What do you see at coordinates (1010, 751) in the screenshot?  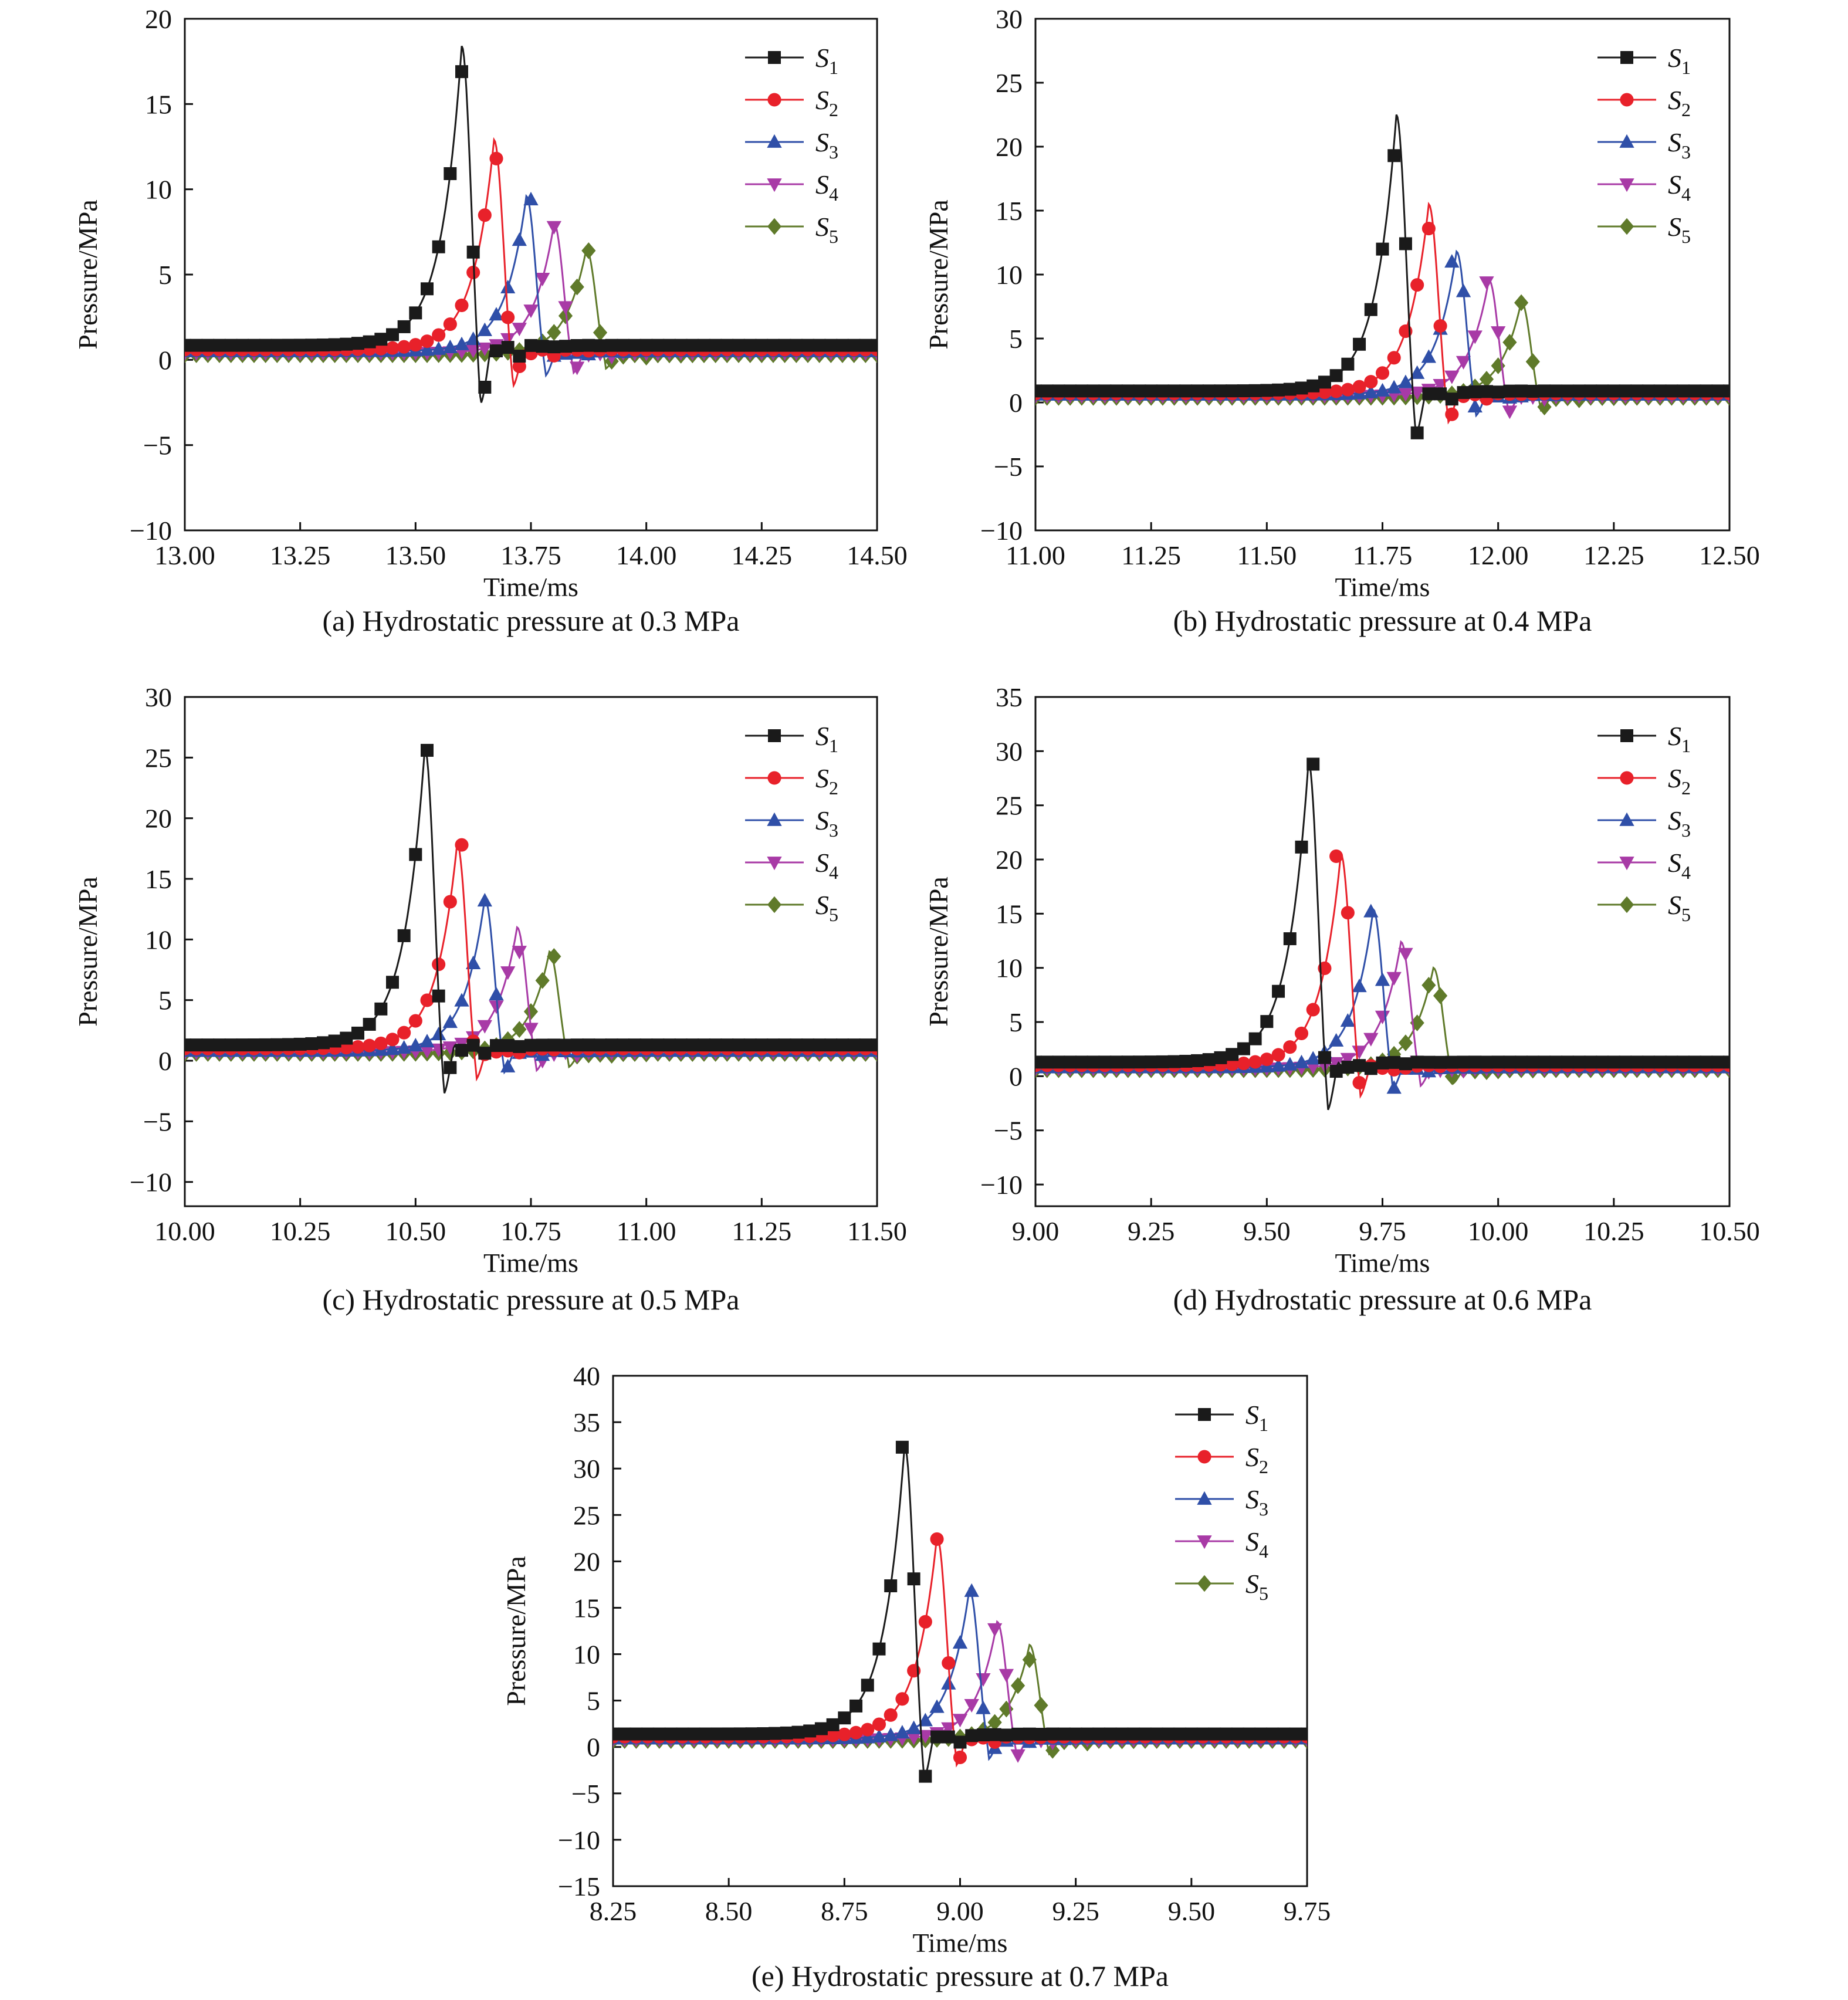 I see `y-tick-label: 30` at bounding box center [1010, 751].